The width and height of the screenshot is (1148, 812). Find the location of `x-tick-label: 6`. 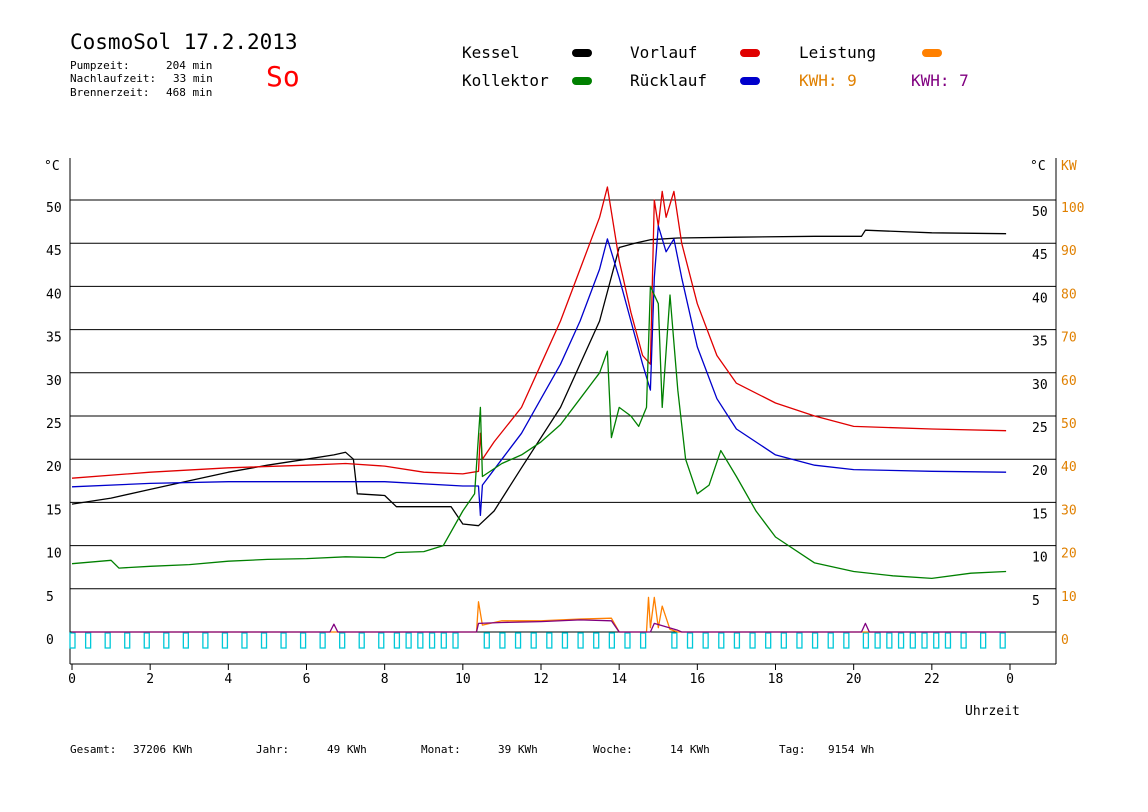

x-tick-label: 6 is located at coordinates (307, 679).